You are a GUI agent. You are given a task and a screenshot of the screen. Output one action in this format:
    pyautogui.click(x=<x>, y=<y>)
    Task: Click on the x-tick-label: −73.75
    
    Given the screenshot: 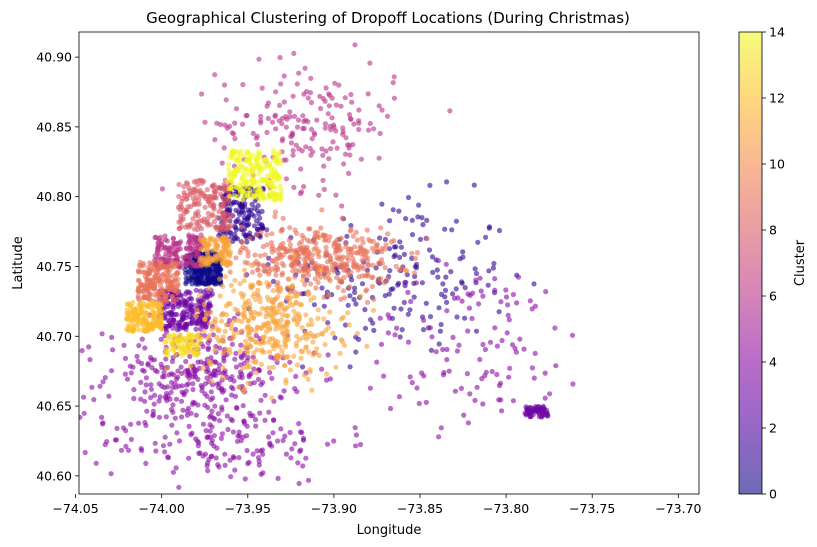 What is the action you would take?
    pyautogui.click(x=592, y=508)
    